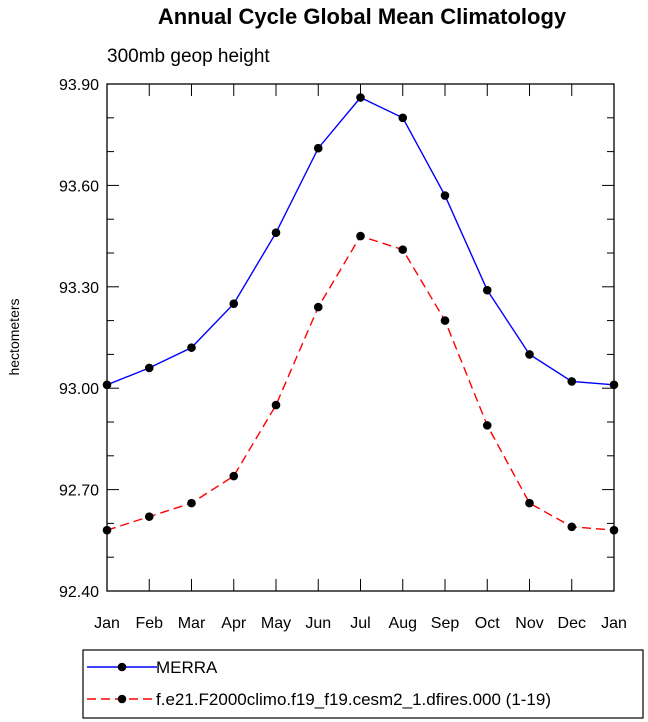  I want to click on x-tick-label: Dec, so click(572, 623).